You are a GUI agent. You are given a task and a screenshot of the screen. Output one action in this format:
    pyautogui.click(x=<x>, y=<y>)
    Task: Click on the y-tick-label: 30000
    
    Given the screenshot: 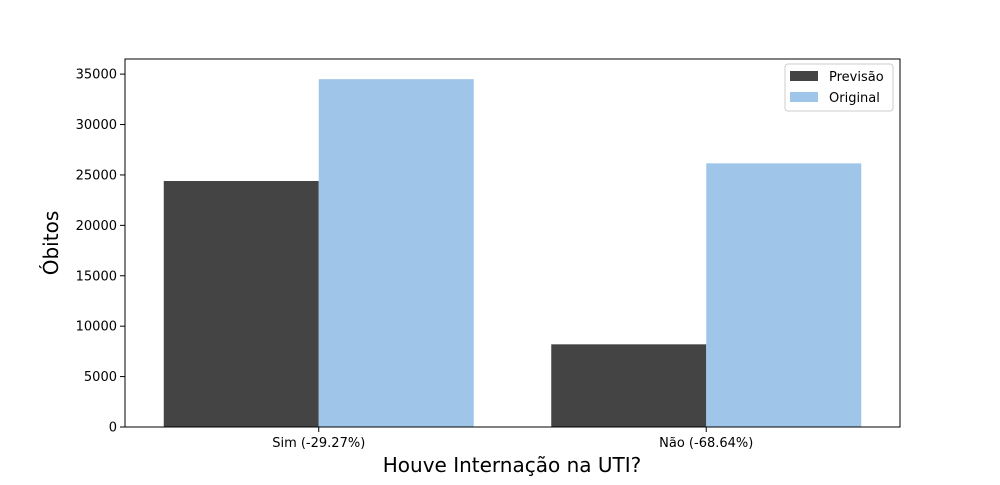 What is the action you would take?
    pyautogui.click(x=96, y=125)
    